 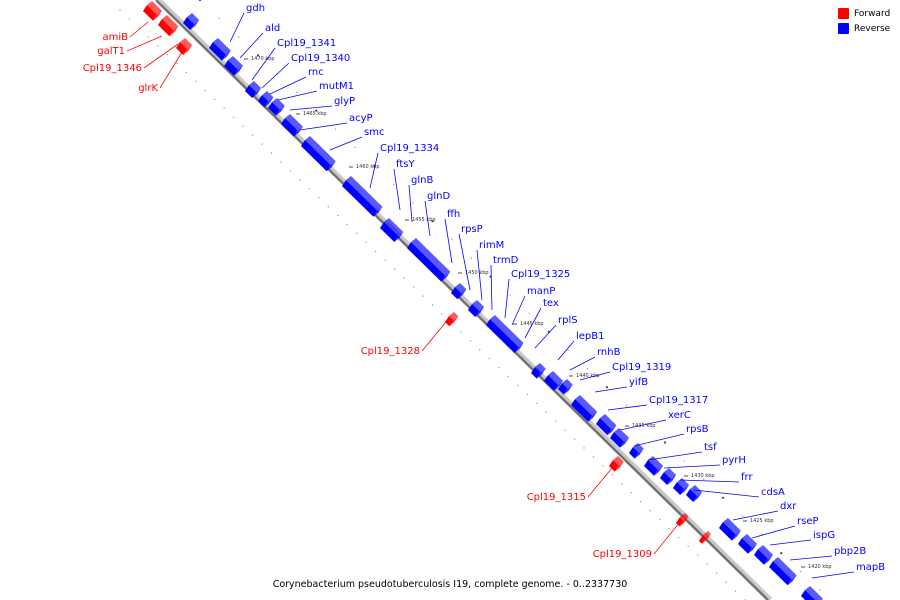 What do you see at coordinates (422, 180) in the screenshot?
I see `gene-label-reverse: glnB` at bounding box center [422, 180].